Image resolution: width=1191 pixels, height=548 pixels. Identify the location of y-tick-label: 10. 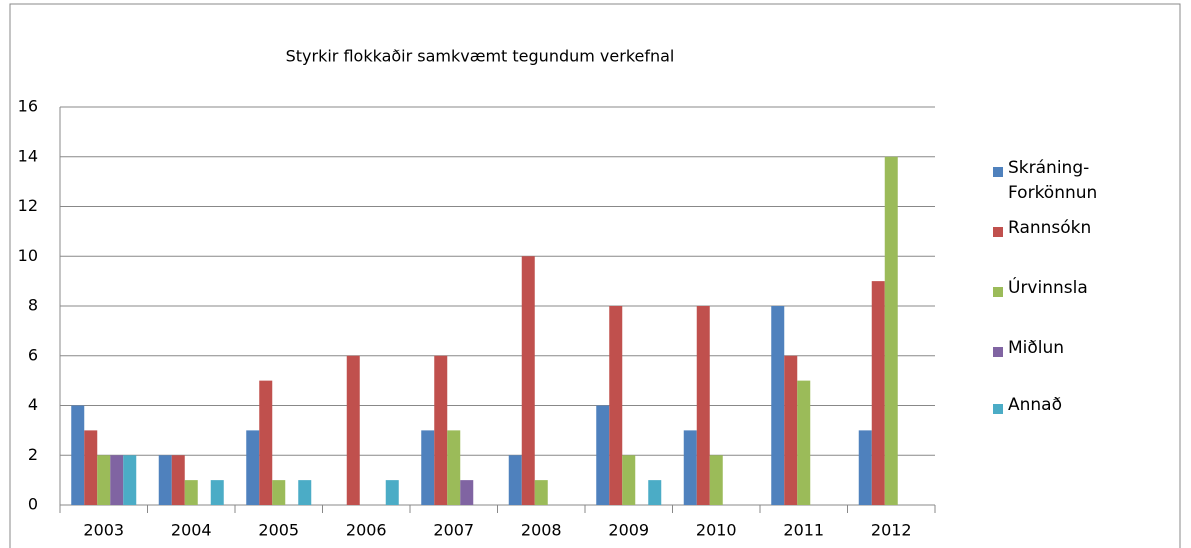
(28, 255).